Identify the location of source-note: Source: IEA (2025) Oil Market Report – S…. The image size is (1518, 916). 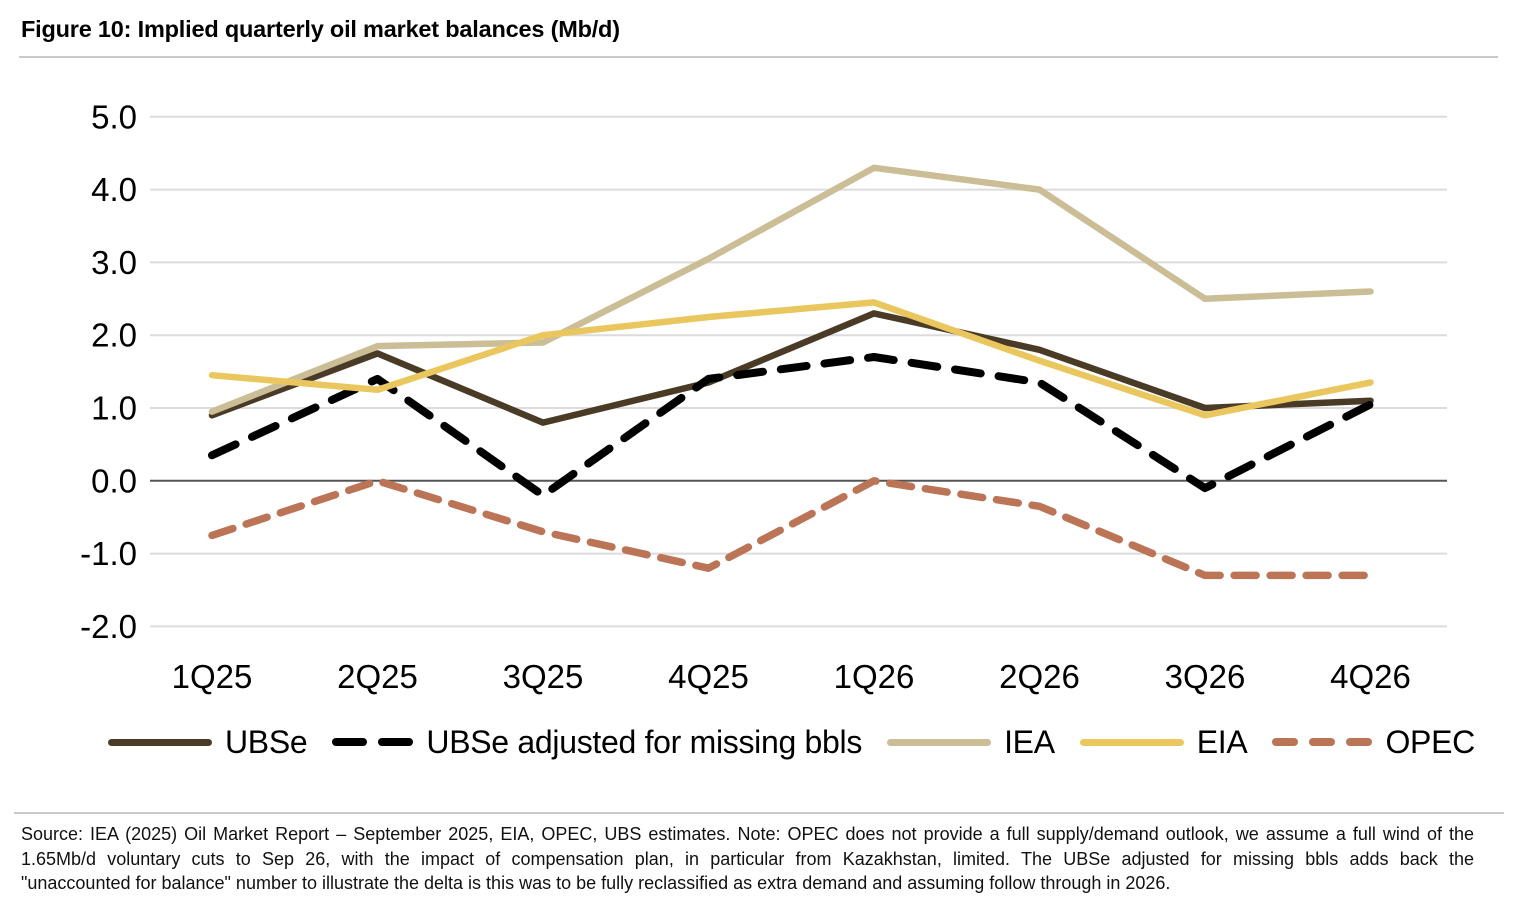
(747, 859).